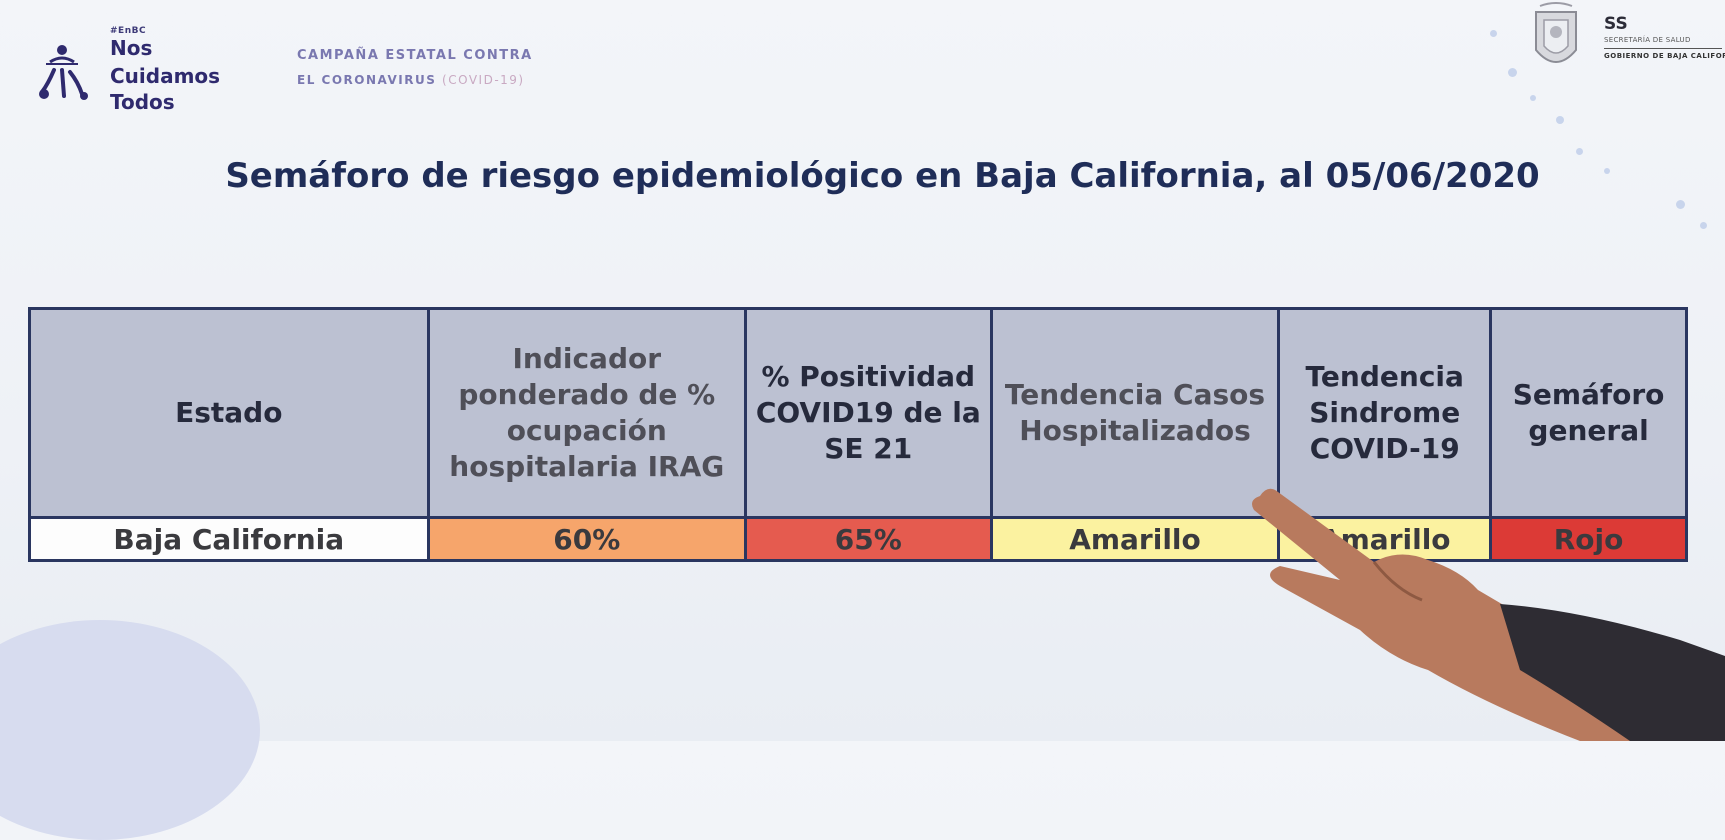  What do you see at coordinates (415, 55) in the screenshot?
I see `campaign-line-1: CAMPAÑA ESTATAL CONTRA` at bounding box center [415, 55].